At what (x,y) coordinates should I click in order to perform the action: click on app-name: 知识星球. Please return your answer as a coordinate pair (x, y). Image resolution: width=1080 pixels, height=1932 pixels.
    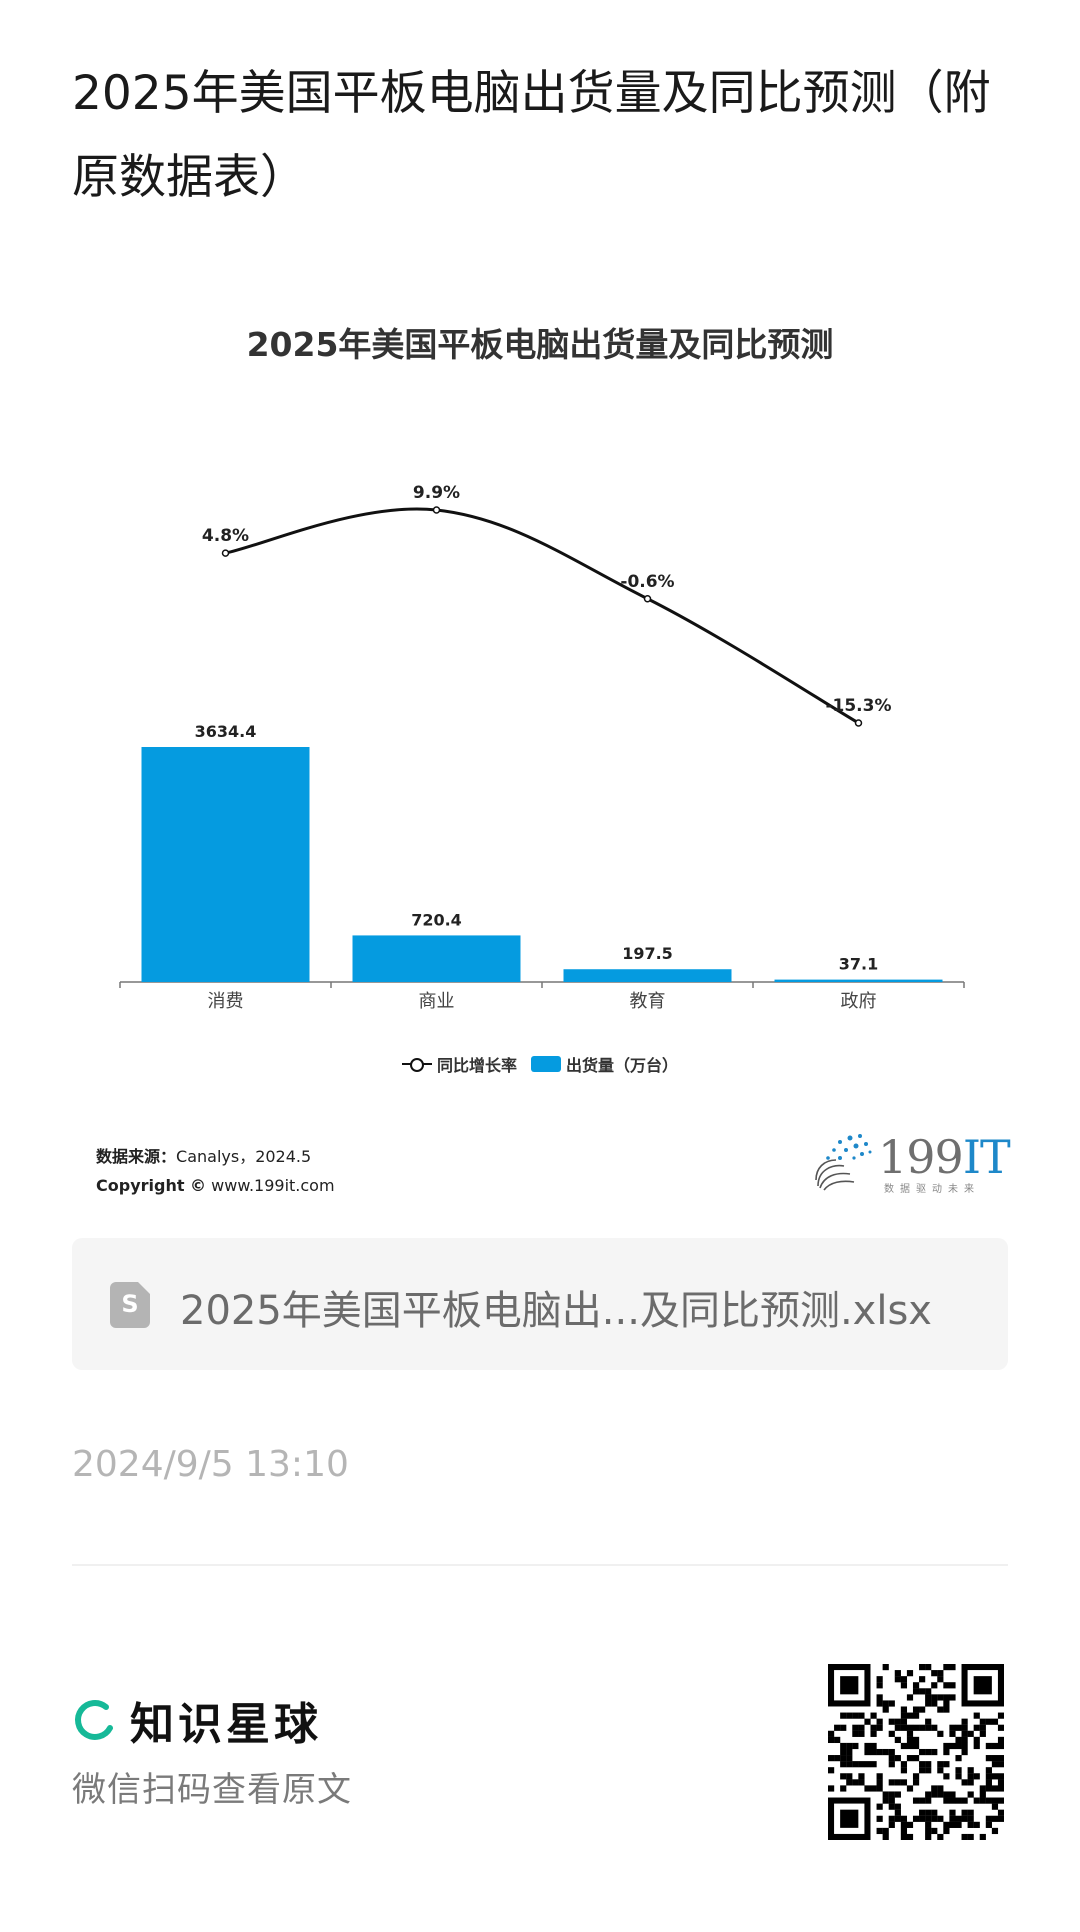
    Looking at the image, I should click on (226, 1724).